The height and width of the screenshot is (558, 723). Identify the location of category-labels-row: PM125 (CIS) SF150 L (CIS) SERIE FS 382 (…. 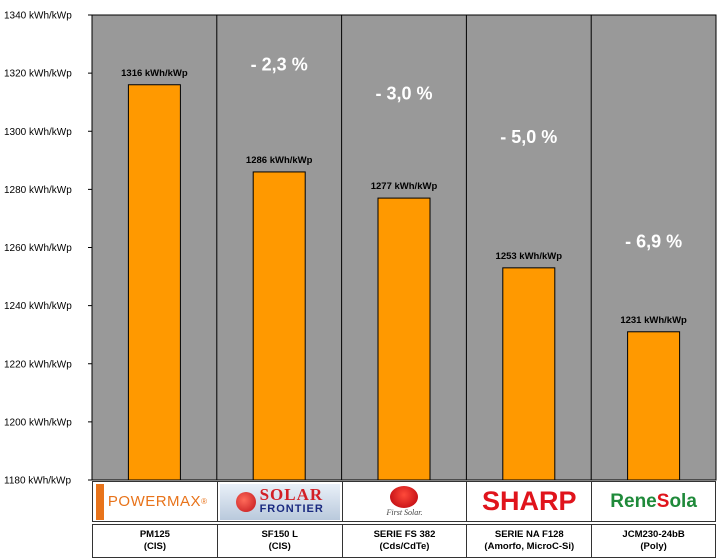
(404, 541).